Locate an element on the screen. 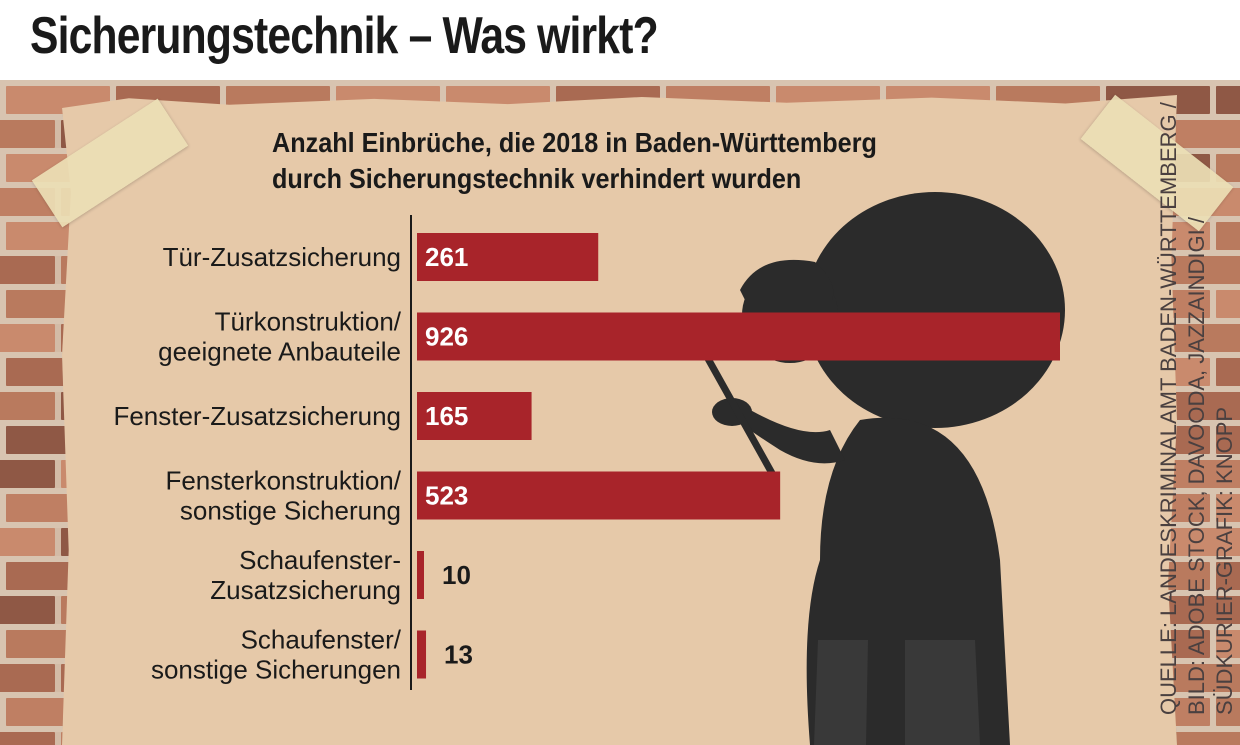 This screenshot has height=745, width=1240. headline: Sicherungstechnik – Was wirkt? is located at coordinates (344, 36).